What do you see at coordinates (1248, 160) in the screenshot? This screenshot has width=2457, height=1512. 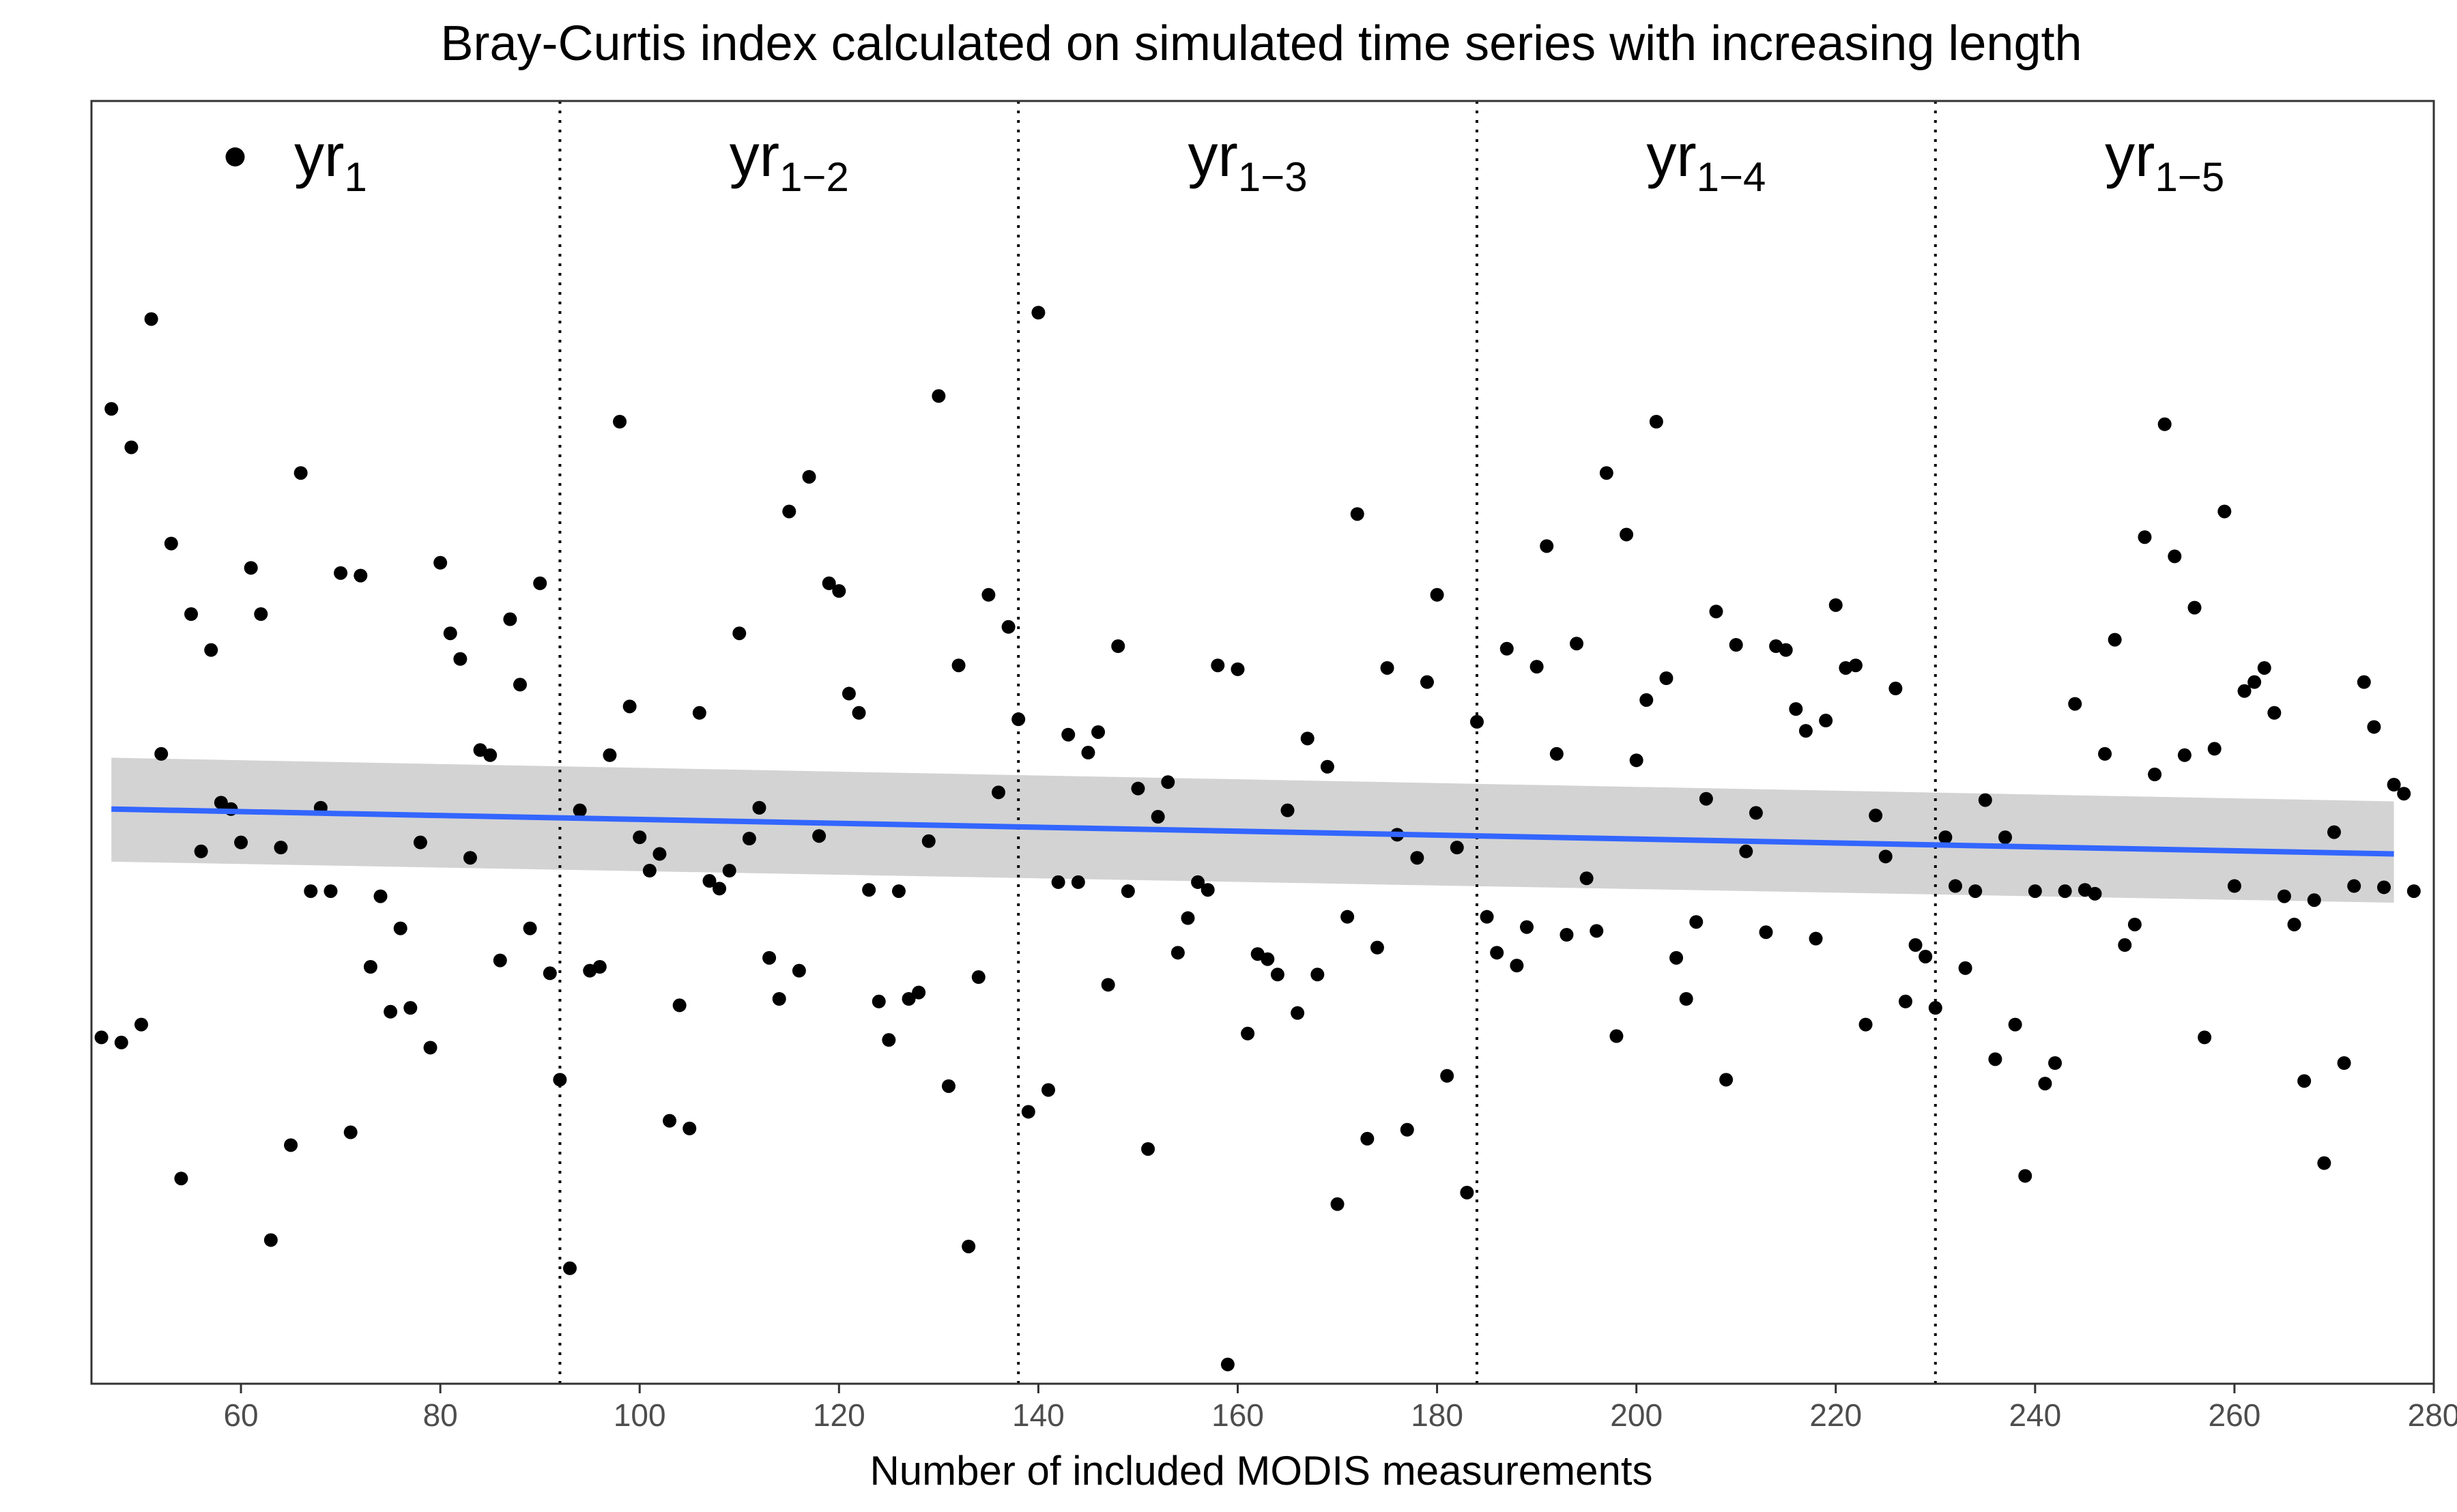 I see `period-label: yr1−3` at bounding box center [1248, 160].